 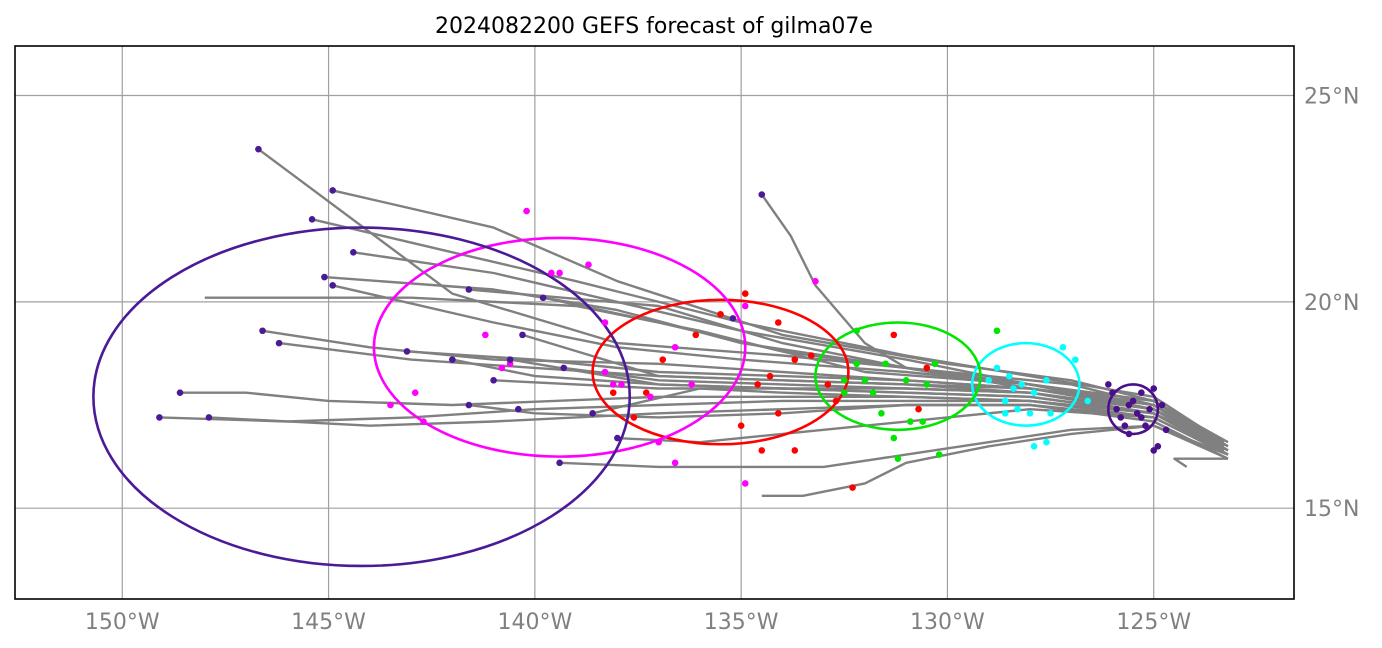 I want to click on lon-tick-label: 135°W, so click(x=741, y=622).